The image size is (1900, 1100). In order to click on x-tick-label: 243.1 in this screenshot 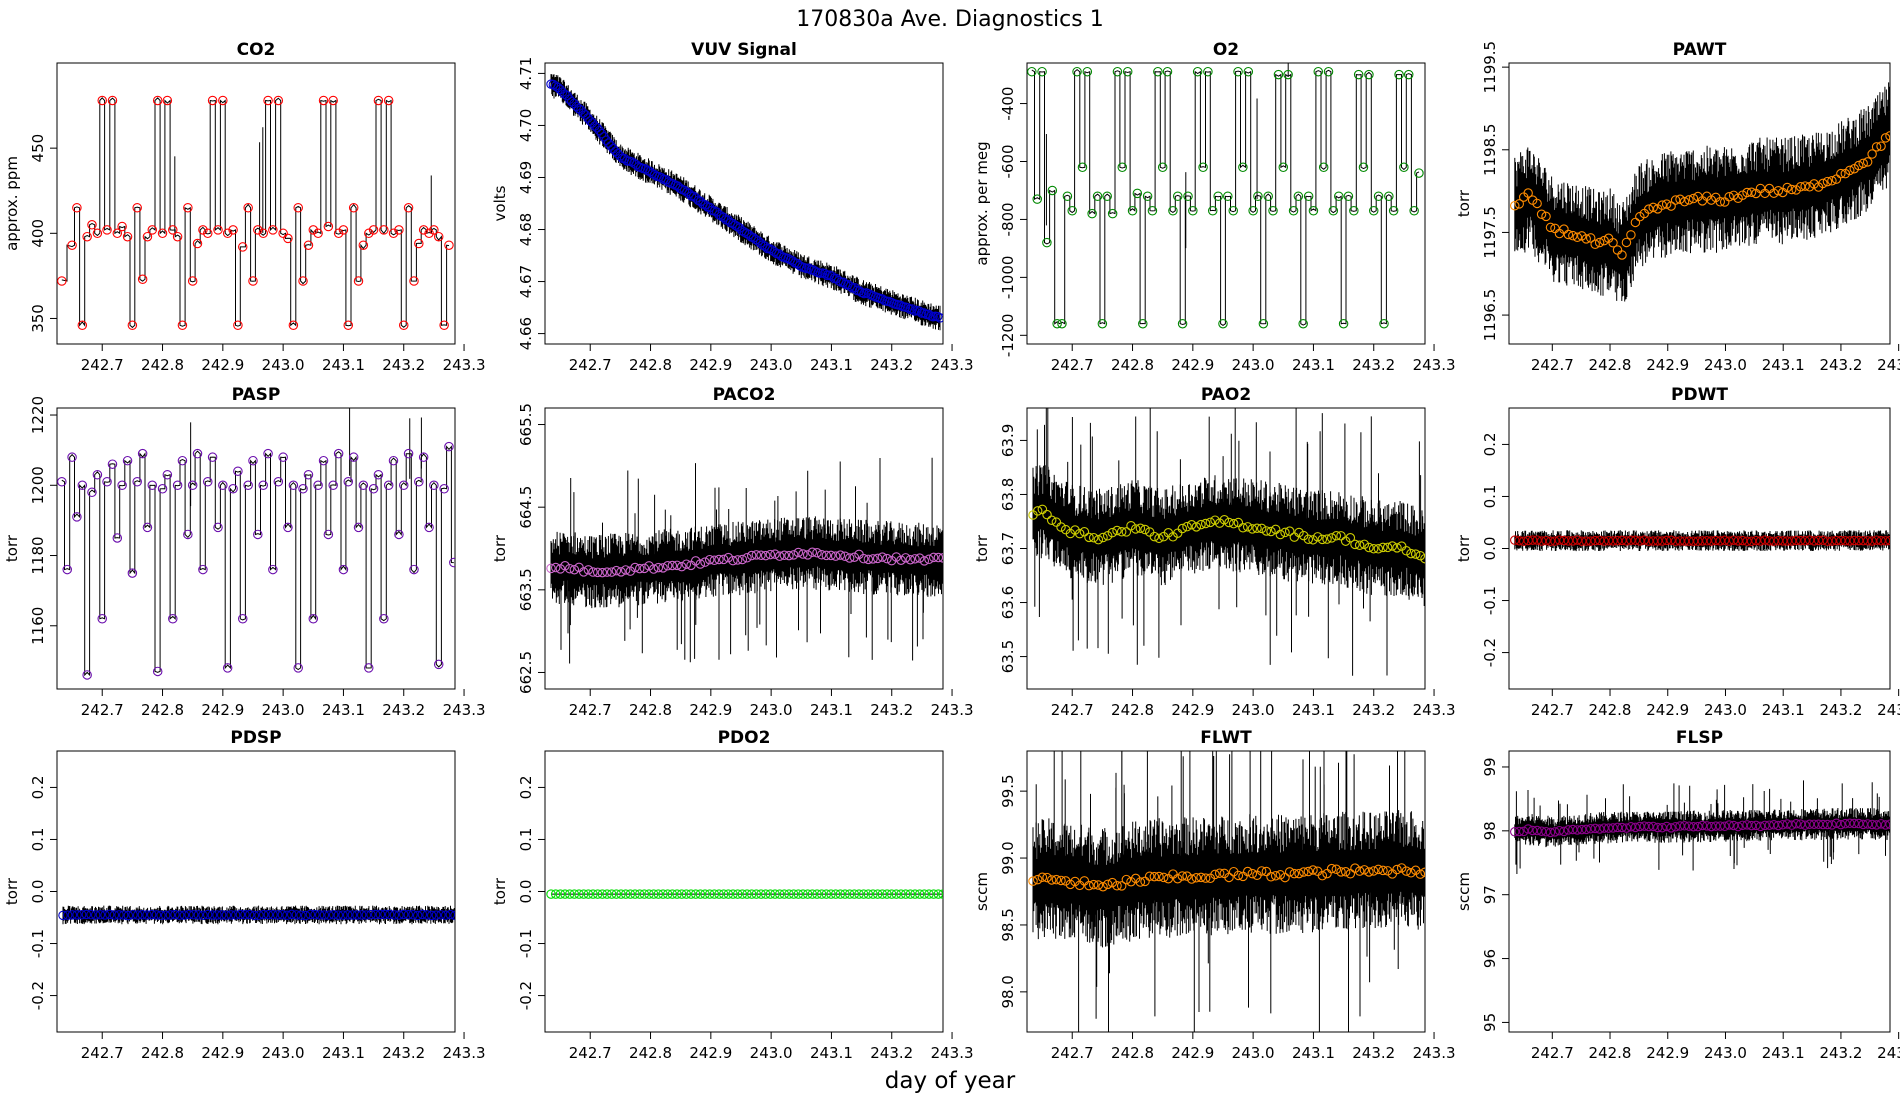, I will do `click(343, 710)`.